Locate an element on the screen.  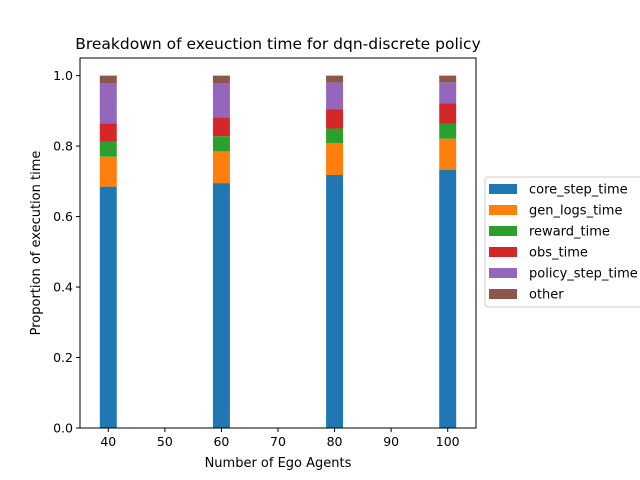
legend-label-gen_logs_time: gen_logs_time is located at coordinates (575, 211).